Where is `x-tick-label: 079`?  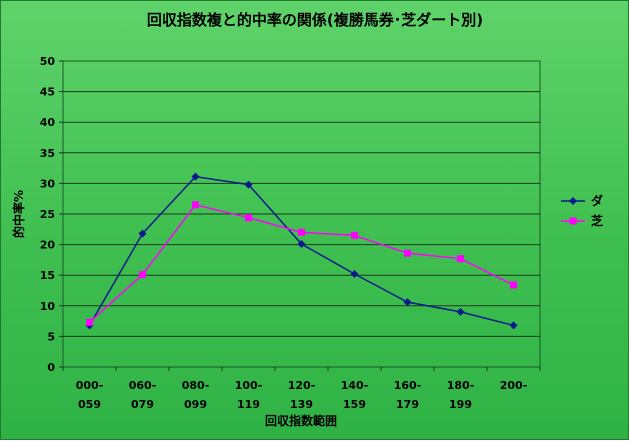
x-tick-label: 079 is located at coordinates (142, 404).